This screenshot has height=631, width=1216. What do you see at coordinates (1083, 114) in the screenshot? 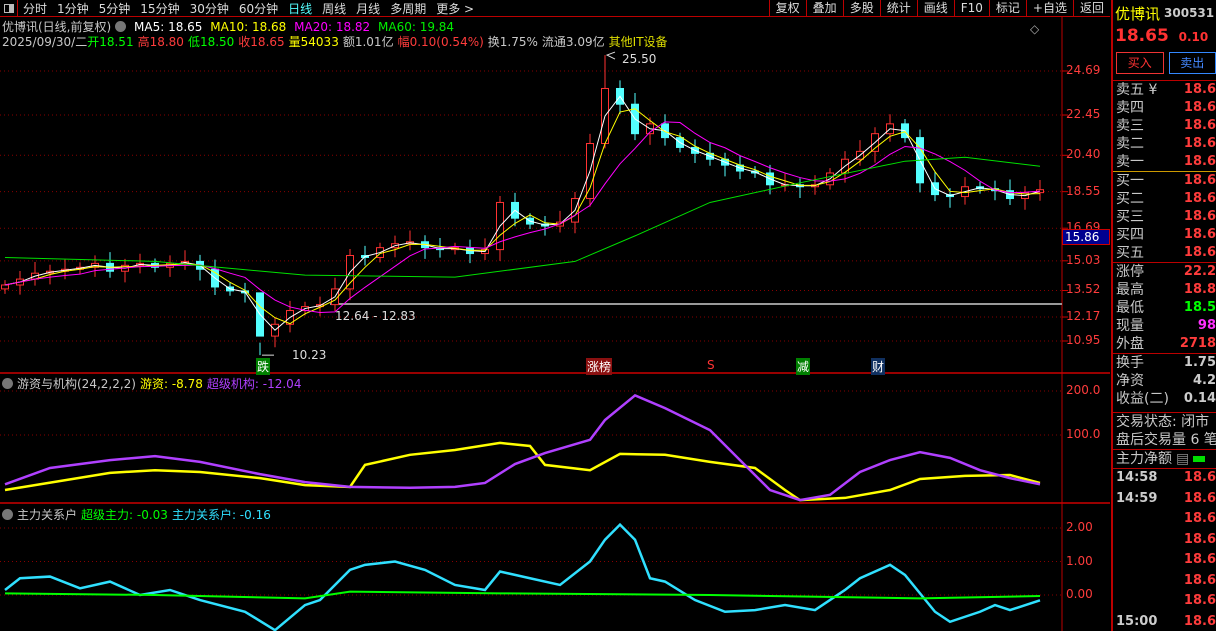
I see `price-tick-label: 22.45` at bounding box center [1083, 114].